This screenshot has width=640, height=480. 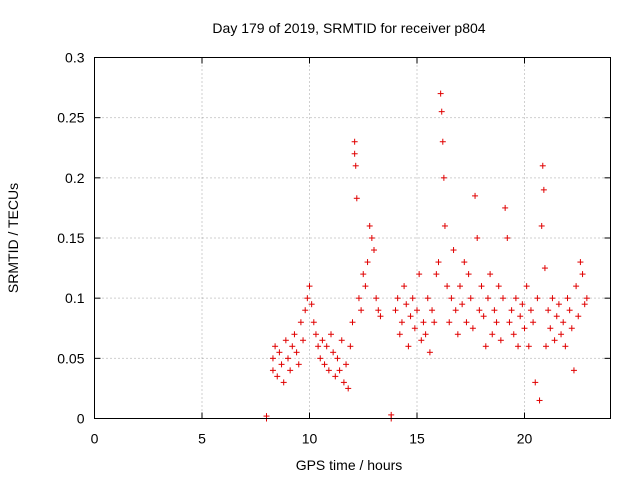 What do you see at coordinates (81, 419) in the screenshot?
I see `y-tick-label: 0` at bounding box center [81, 419].